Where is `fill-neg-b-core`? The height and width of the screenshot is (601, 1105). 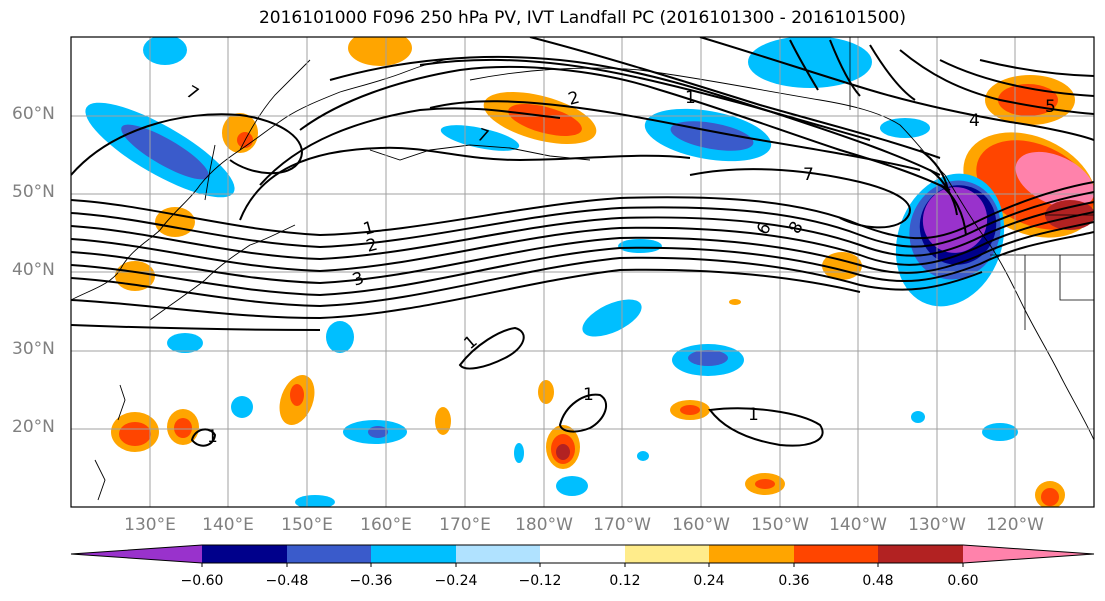
fill-neg-b-core is located at coordinates (708, 358).